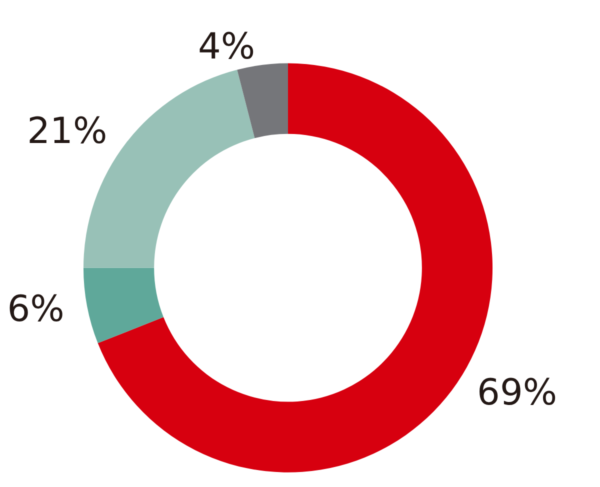 Image resolution: width=600 pixels, height=487 pixels. Describe the element at coordinates (67, 131) in the screenshot. I see `data-label: 21%` at that location.